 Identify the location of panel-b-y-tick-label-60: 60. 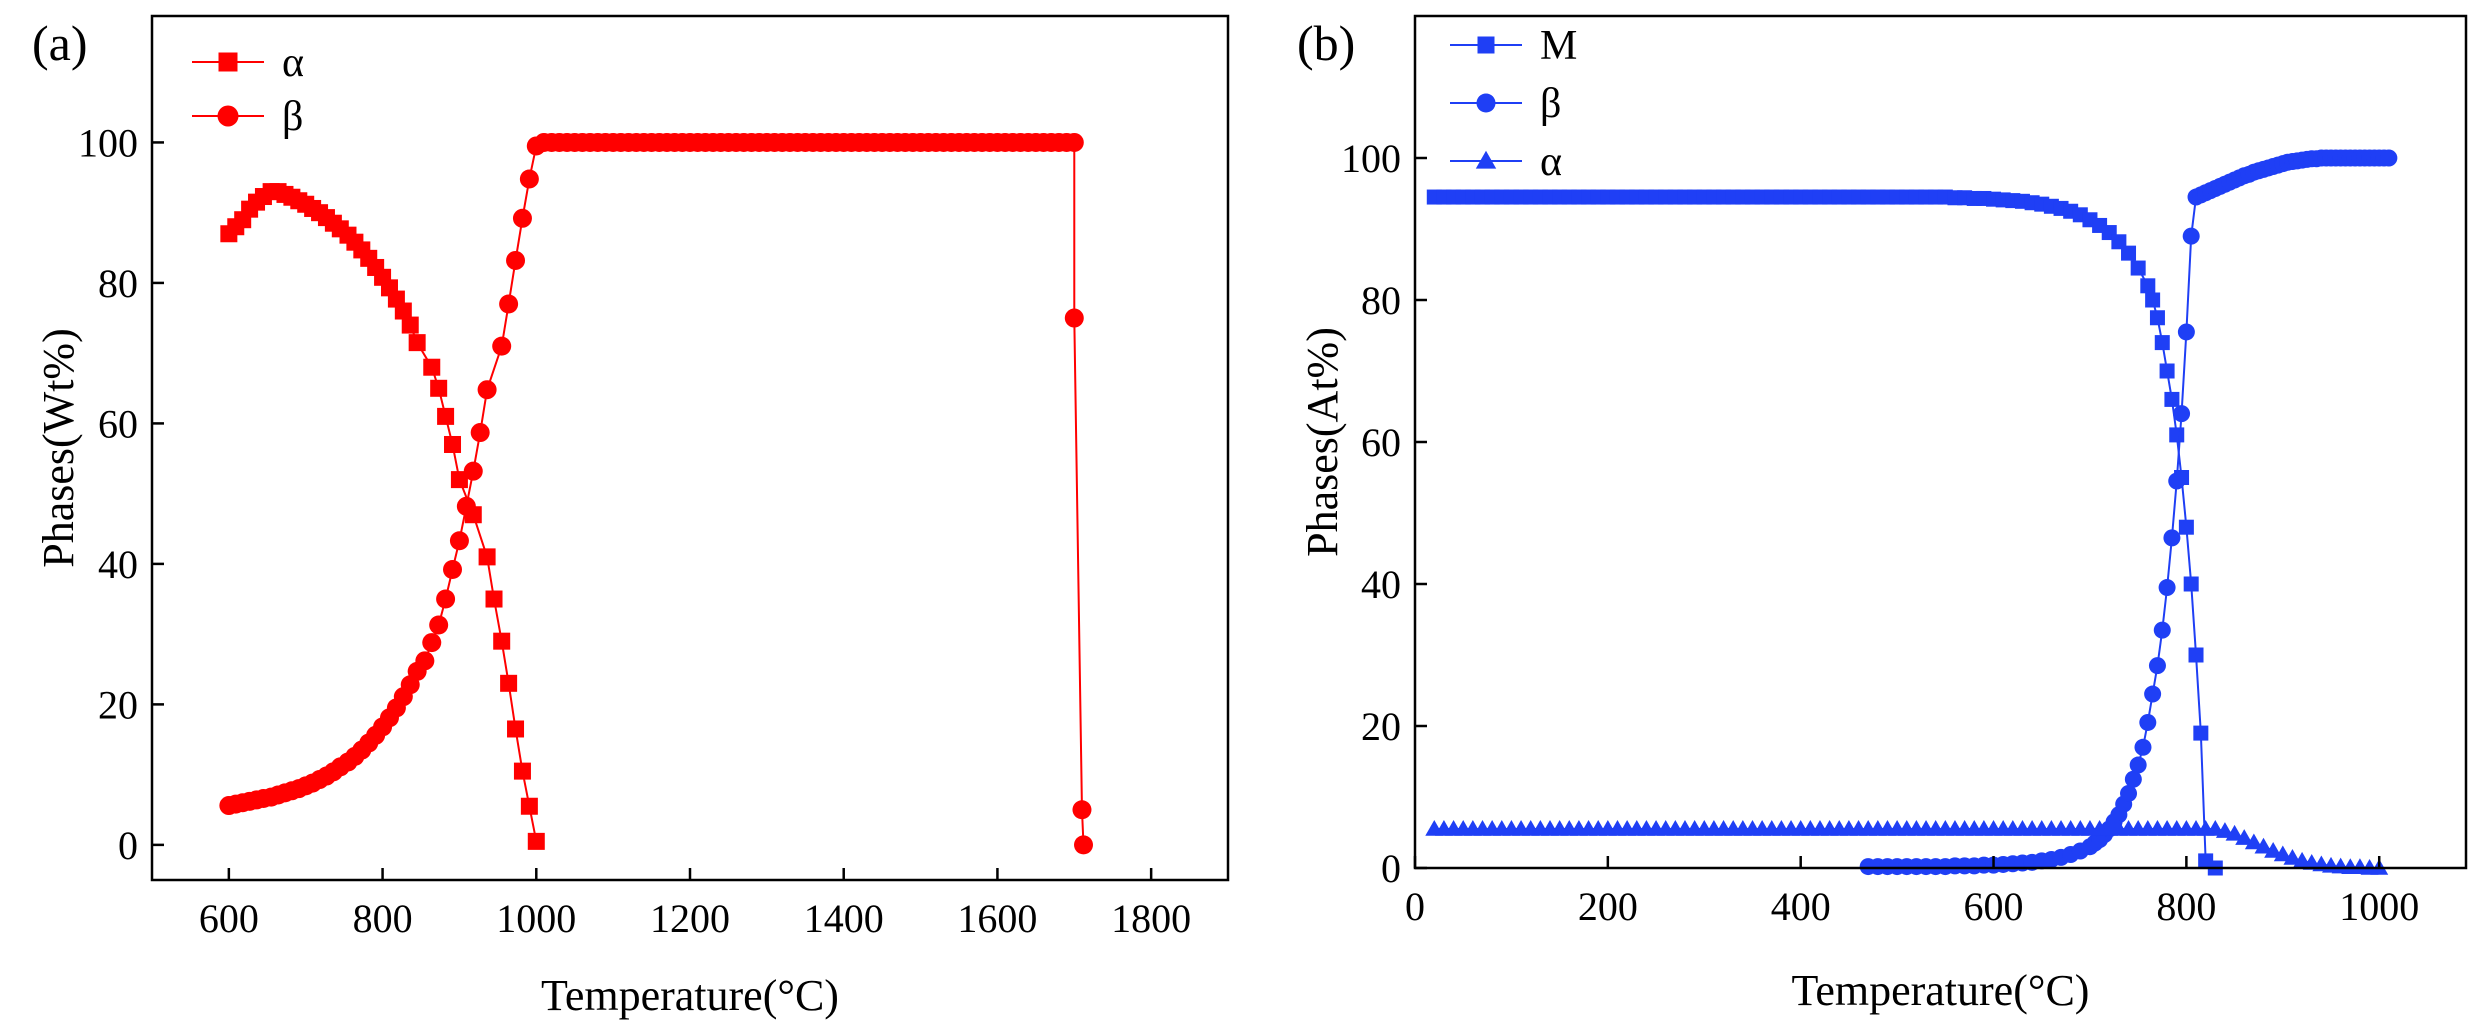
(1381, 442).